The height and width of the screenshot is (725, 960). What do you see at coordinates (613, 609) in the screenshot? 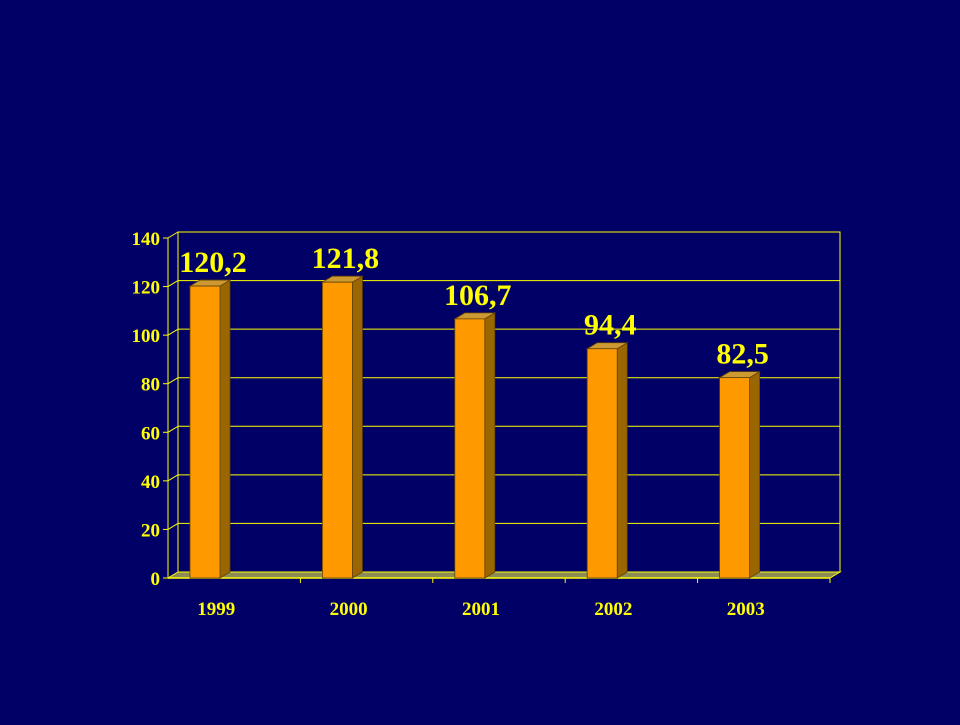
I see `x-tick-label: 2002` at bounding box center [613, 609].